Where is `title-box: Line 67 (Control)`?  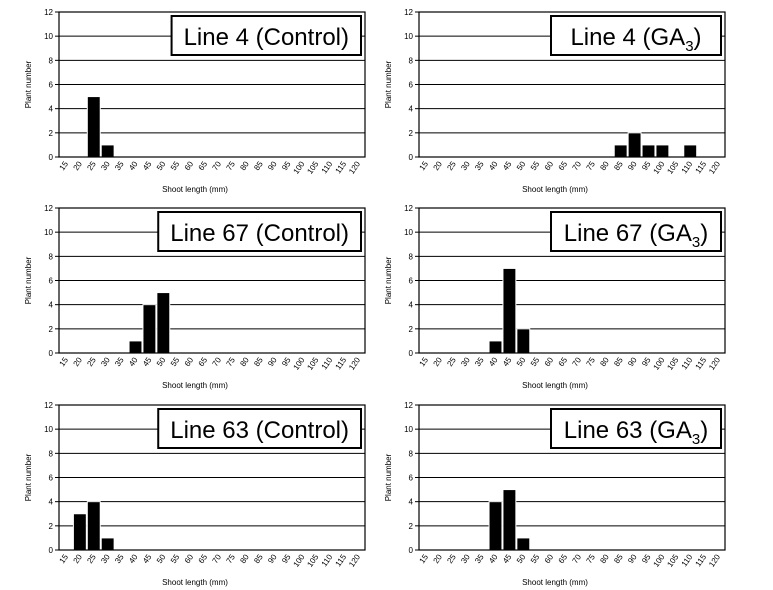
title-box: Line 67 (Control) is located at coordinates (259, 231).